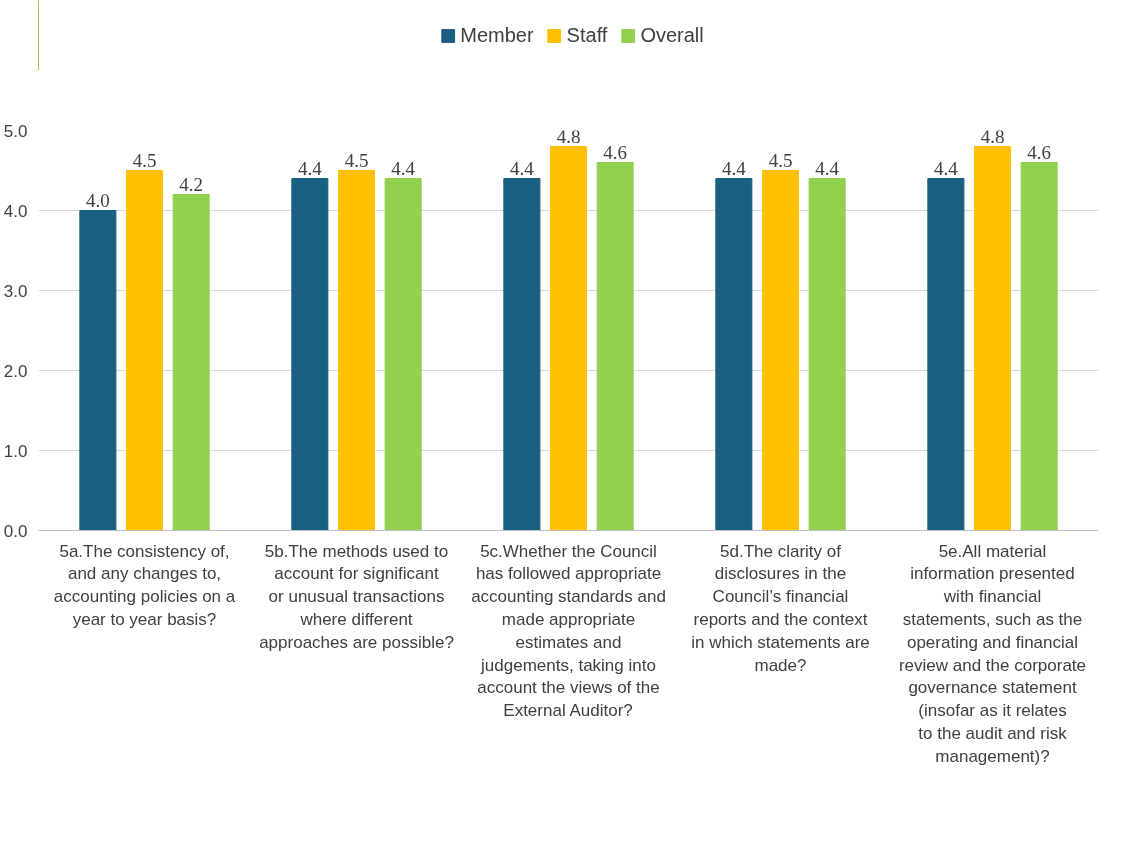  Describe the element at coordinates (992, 653) in the screenshot. I see `category-label: 5e.All material information presented with financial statements, such as the operating and financial review and the corporate governance statement (insofar as it relates to the audit and risk management)?` at that location.